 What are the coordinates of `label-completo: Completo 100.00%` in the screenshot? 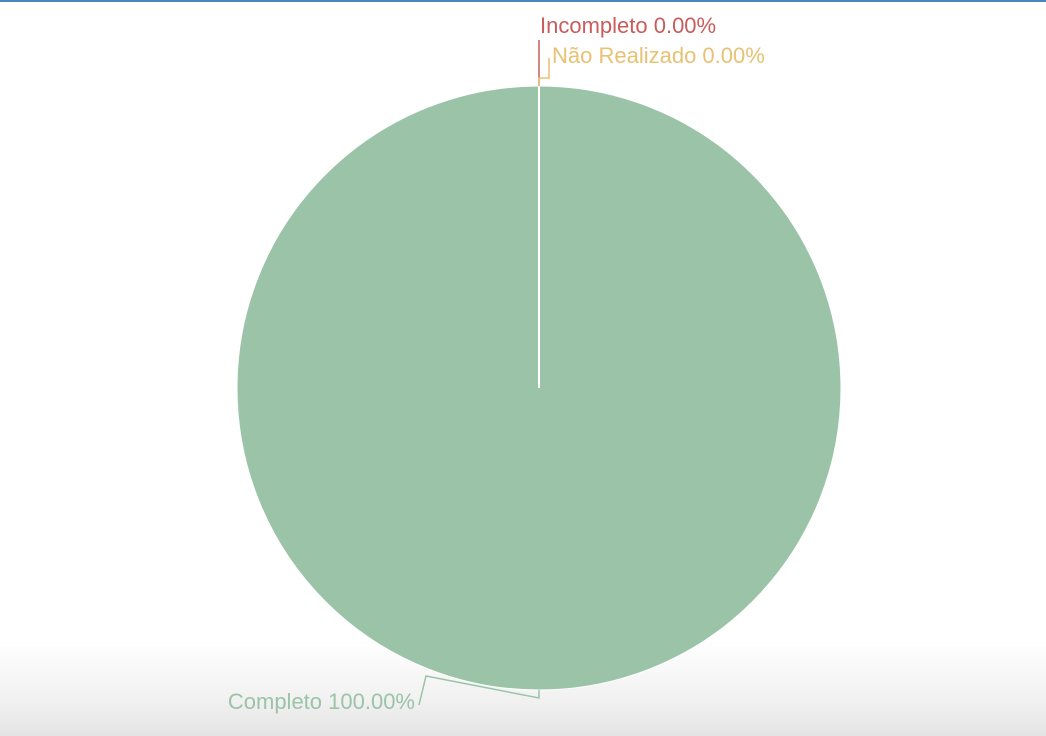 It's located at (321, 701).